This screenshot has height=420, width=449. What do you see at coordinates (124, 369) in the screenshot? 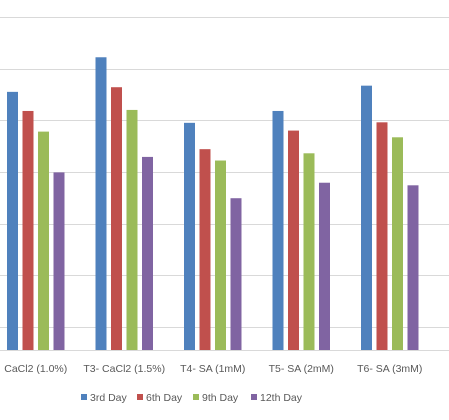
I see `x-tick-label: T3- CaCl2 (1.5%)` at bounding box center [124, 369].